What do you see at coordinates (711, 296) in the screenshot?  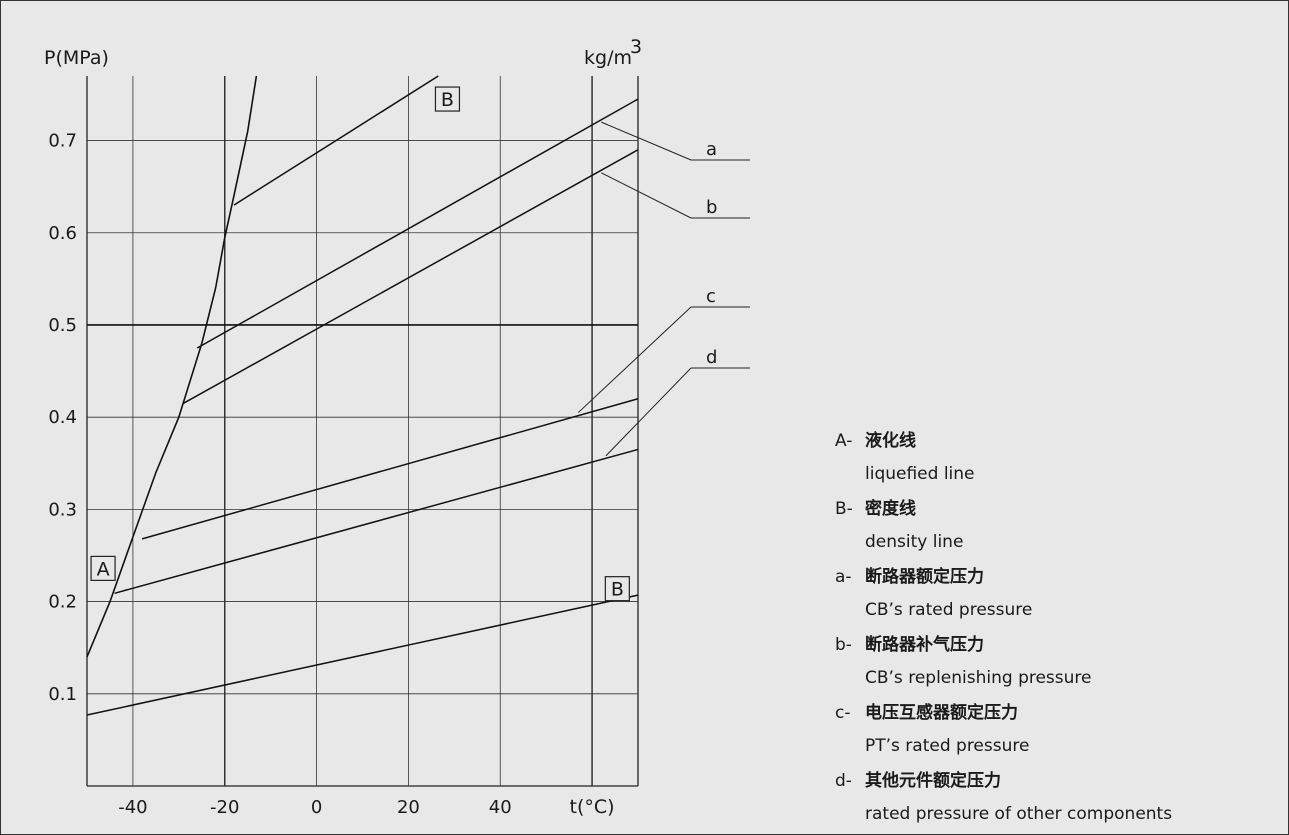 I see `callout-label: c` at bounding box center [711, 296].